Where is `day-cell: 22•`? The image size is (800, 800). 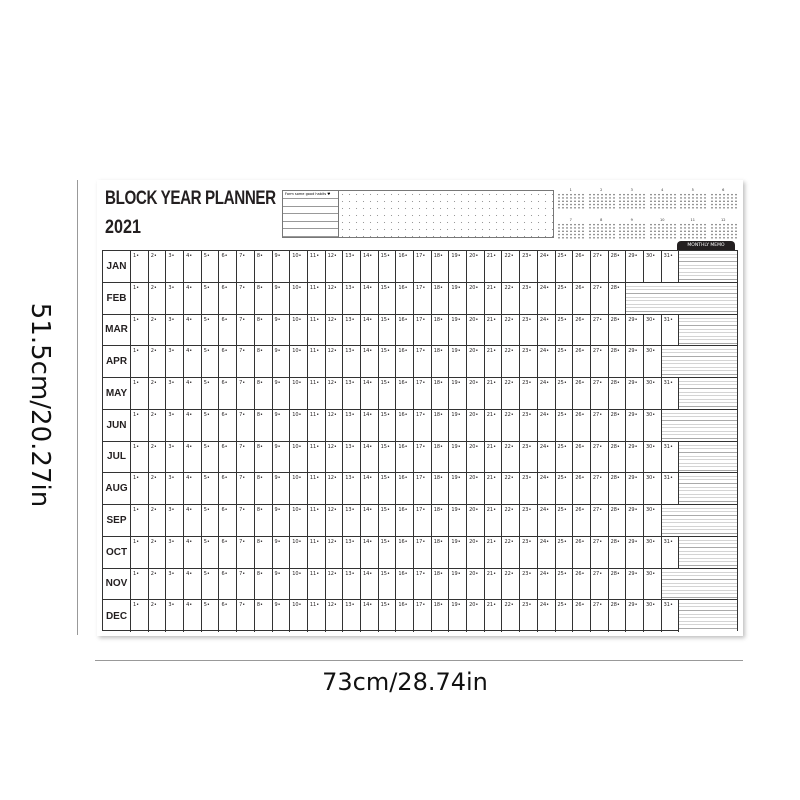
day-cell: 22• is located at coordinates (511, 457).